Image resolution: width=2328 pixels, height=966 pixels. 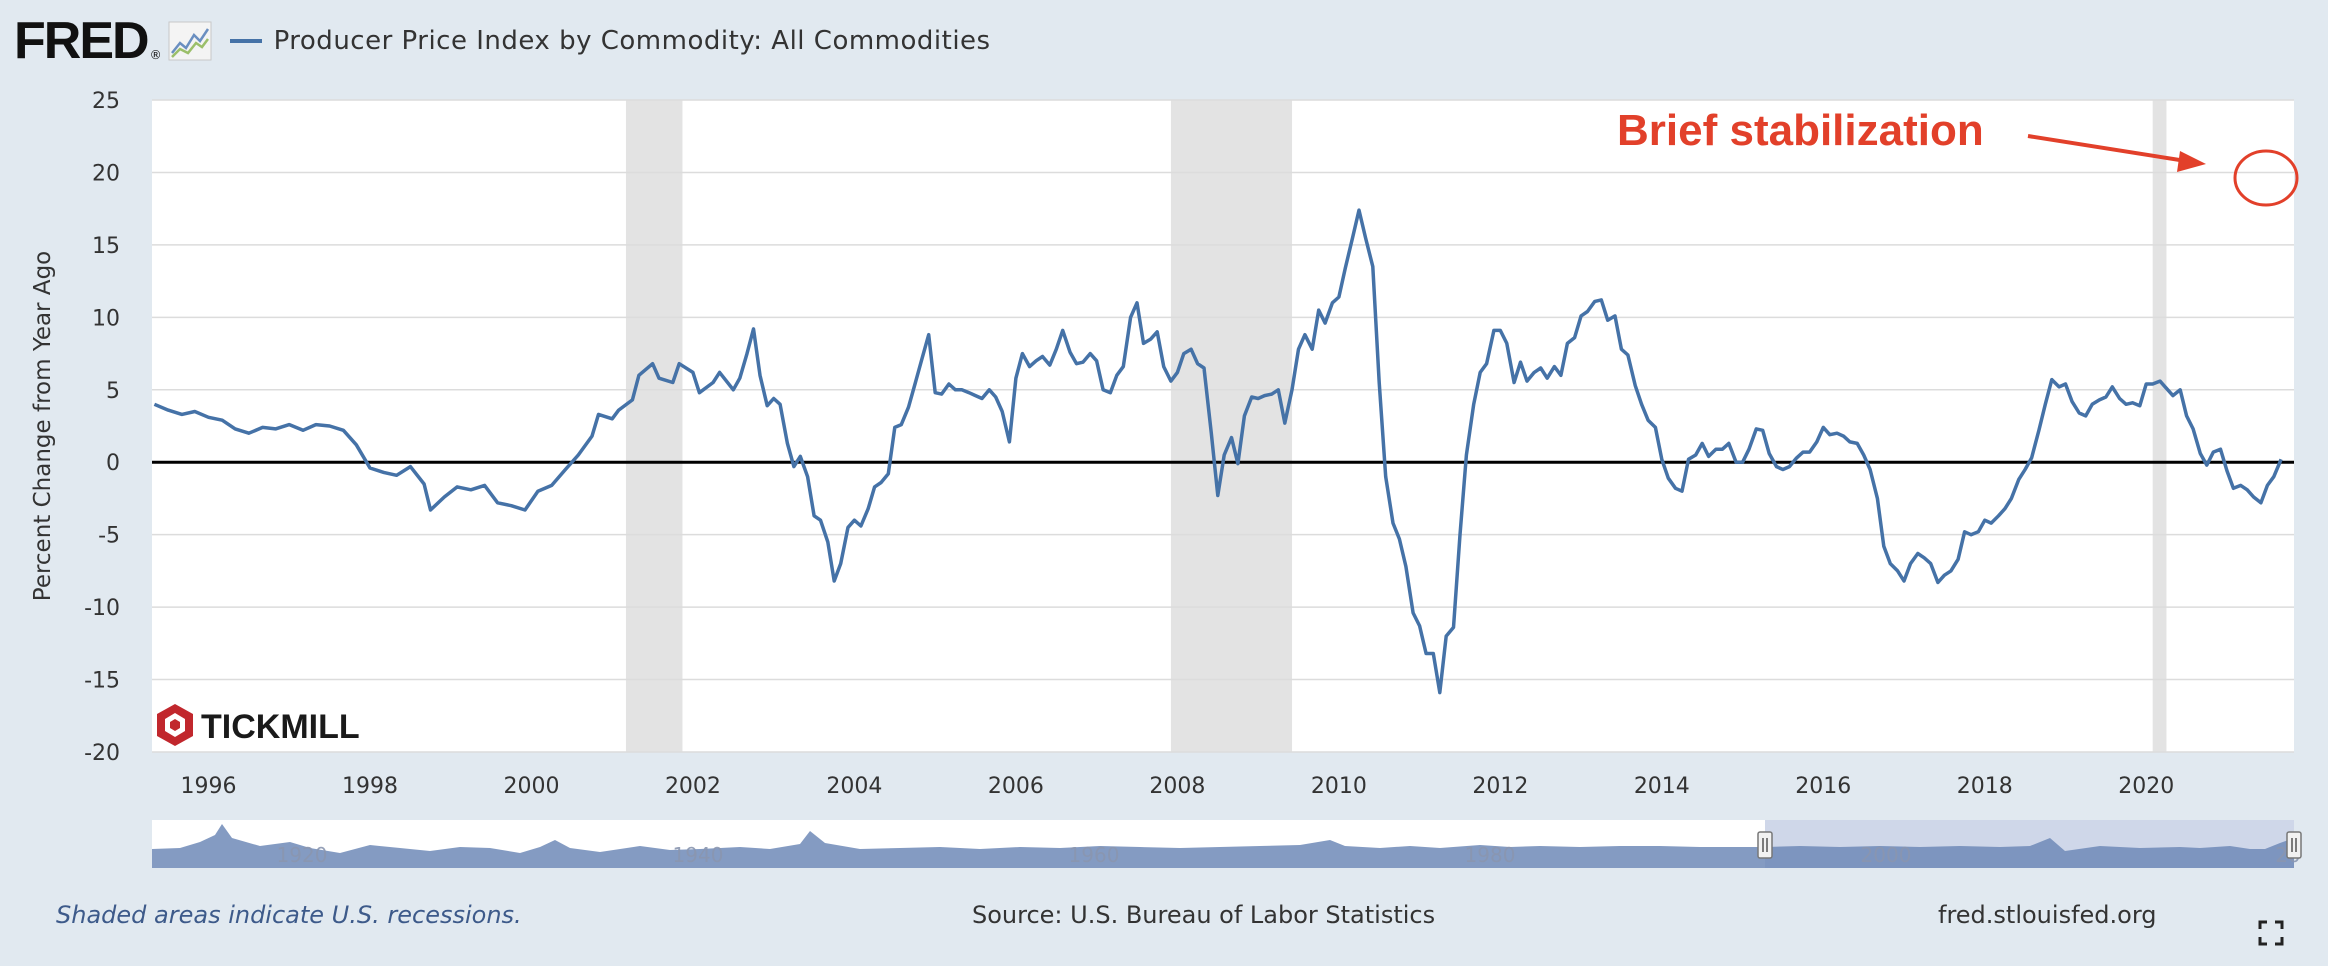 What do you see at coordinates (190, 41) in the screenshot?
I see `graph-icon` at bounding box center [190, 41].